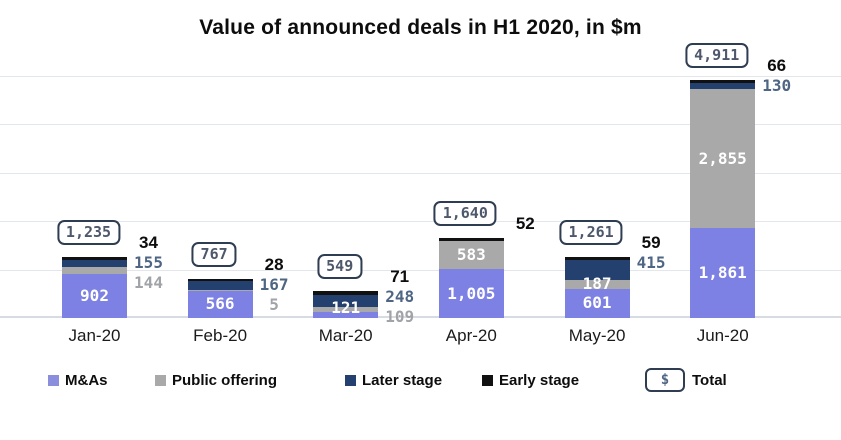 The image size is (841, 440). I want to click on outside-value-label-public: 144, so click(148, 283).